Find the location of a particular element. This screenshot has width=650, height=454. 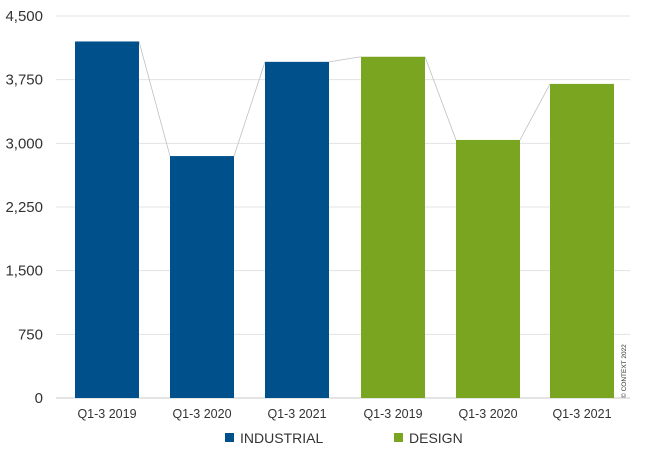

y-tick-label: 2,250 is located at coordinates (24, 207).